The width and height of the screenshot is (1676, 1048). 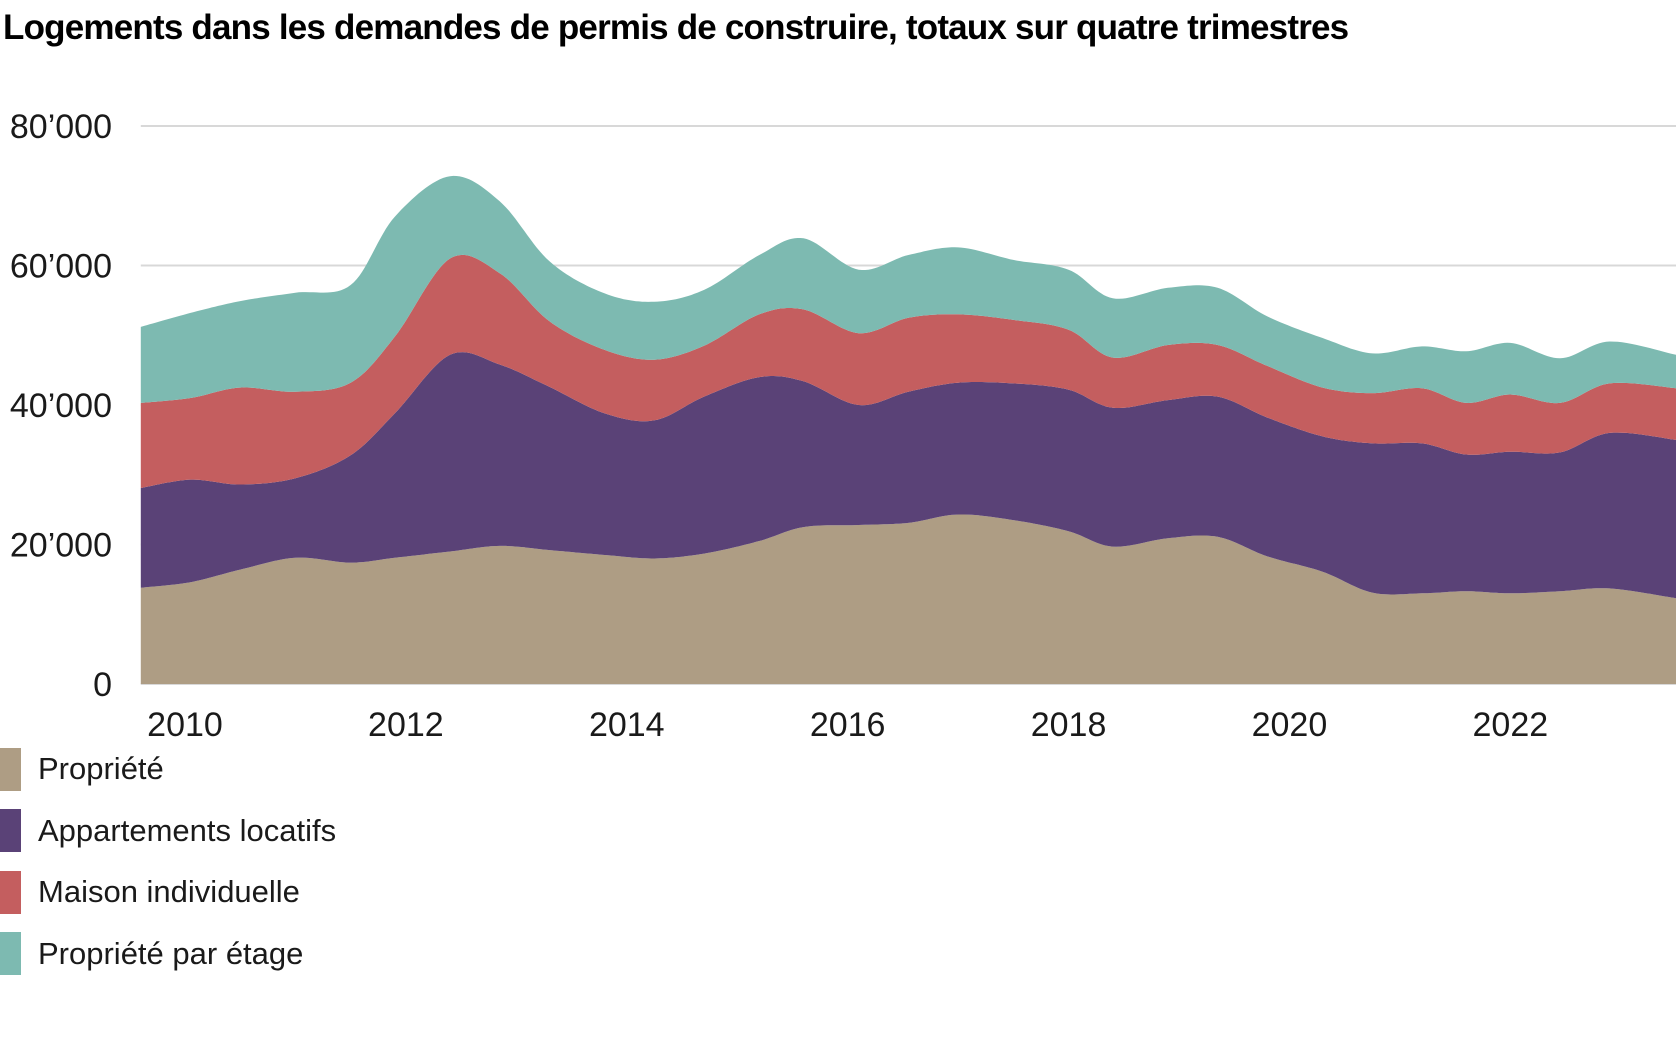 I want to click on x-axis-tick-label-2016: 2016, so click(x=848, y=725).